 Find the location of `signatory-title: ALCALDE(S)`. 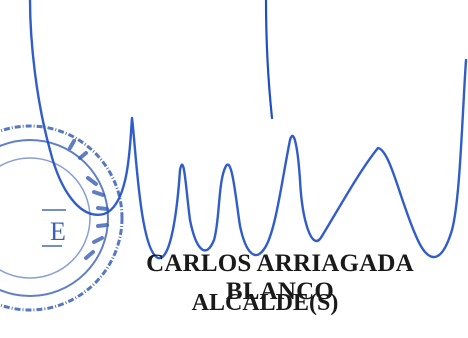

signatory-title: ALCALDE(S) is located at coordinates (265, 303).